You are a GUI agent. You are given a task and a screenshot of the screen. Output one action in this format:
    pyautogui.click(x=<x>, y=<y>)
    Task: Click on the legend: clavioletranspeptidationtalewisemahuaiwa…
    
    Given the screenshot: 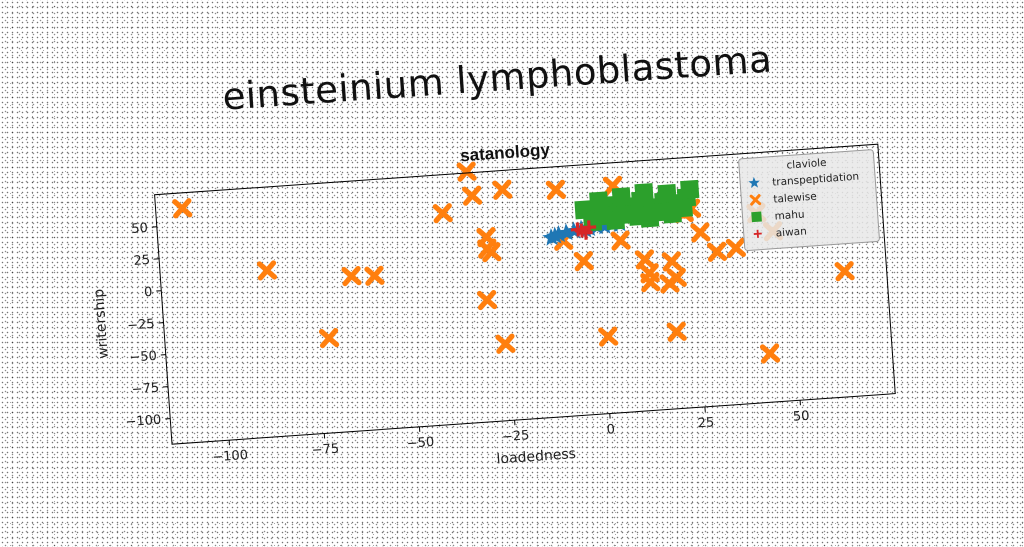 What is the action you would take?
    pyautogui.click(x=809, y=200)
    